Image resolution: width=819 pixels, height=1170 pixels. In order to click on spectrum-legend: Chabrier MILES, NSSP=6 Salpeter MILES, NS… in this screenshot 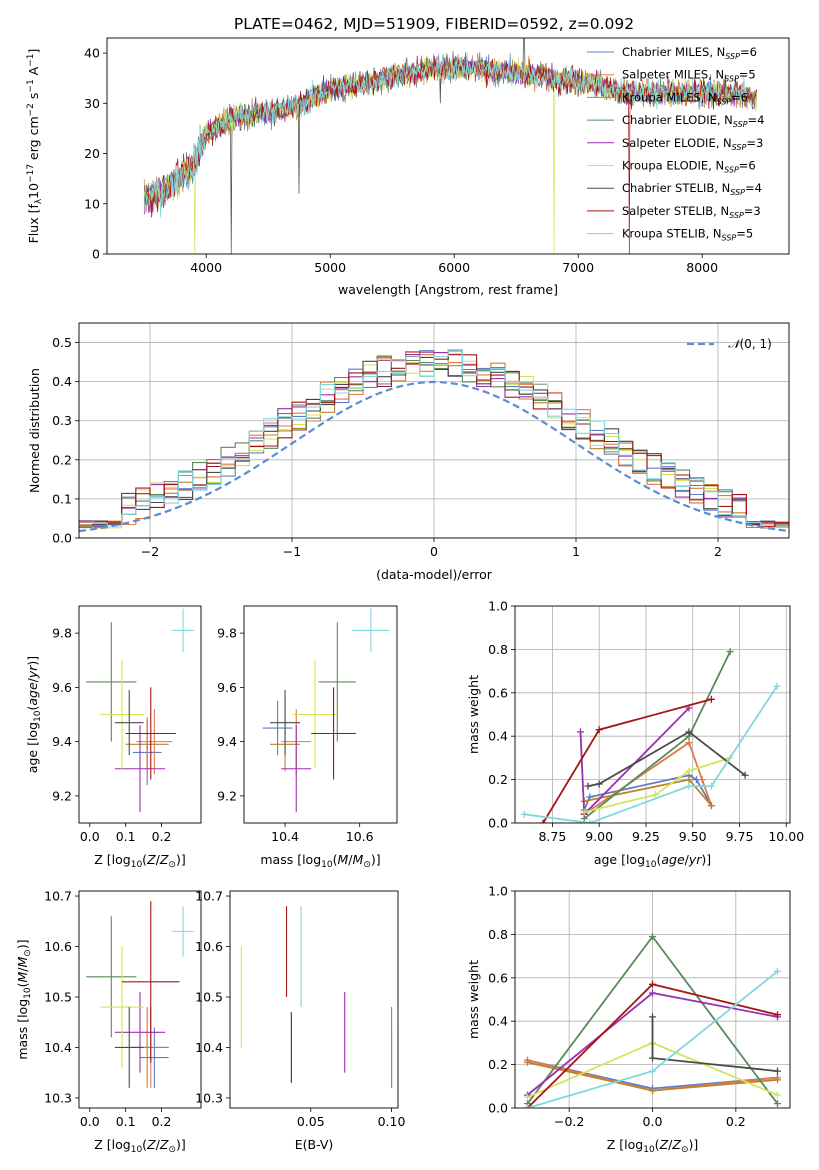, I will do `click(675, 144)`.